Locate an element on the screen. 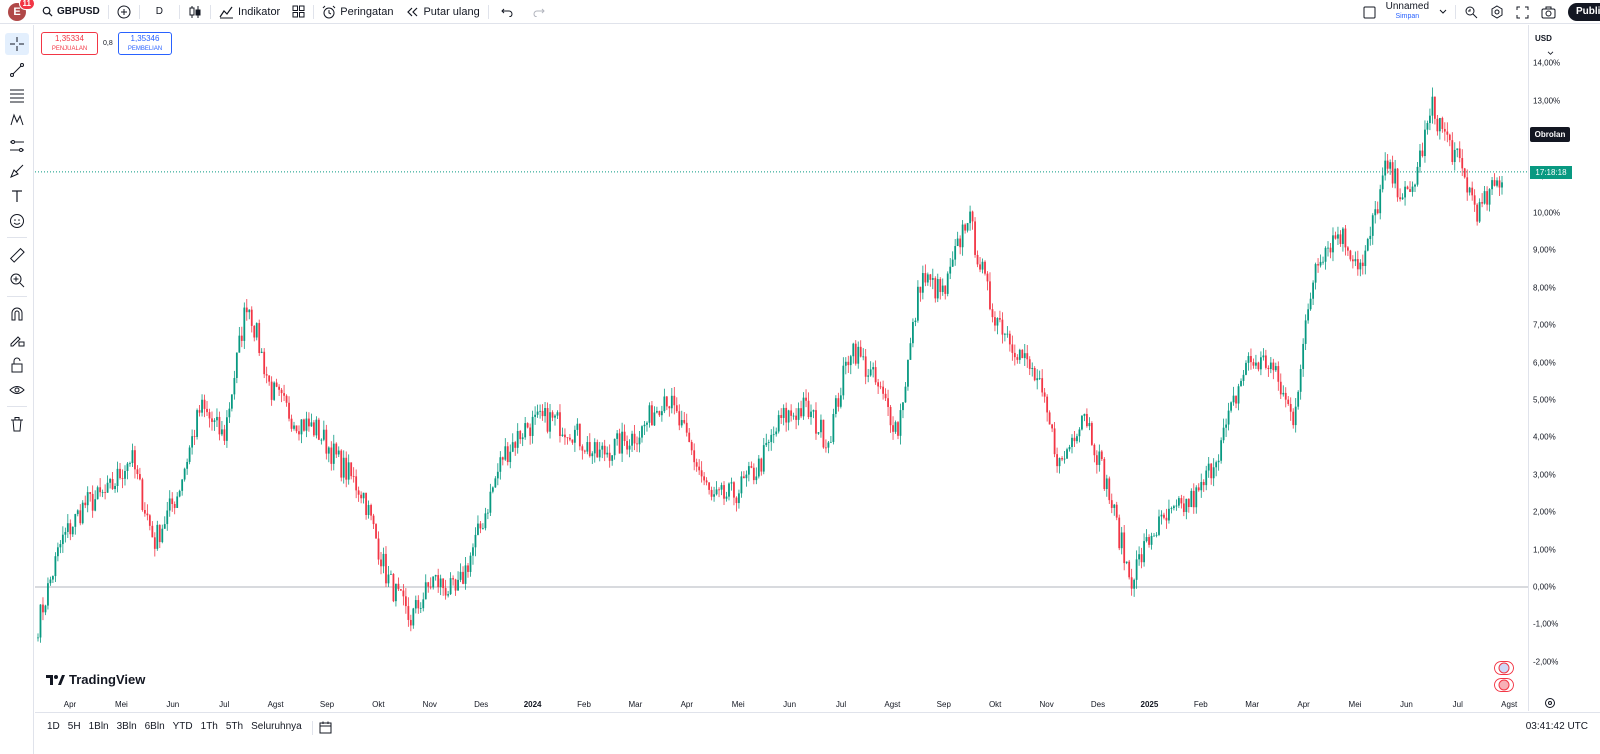 This screenshot has width=1600, height=754. fib-tool is located at coordinates (17, 95).